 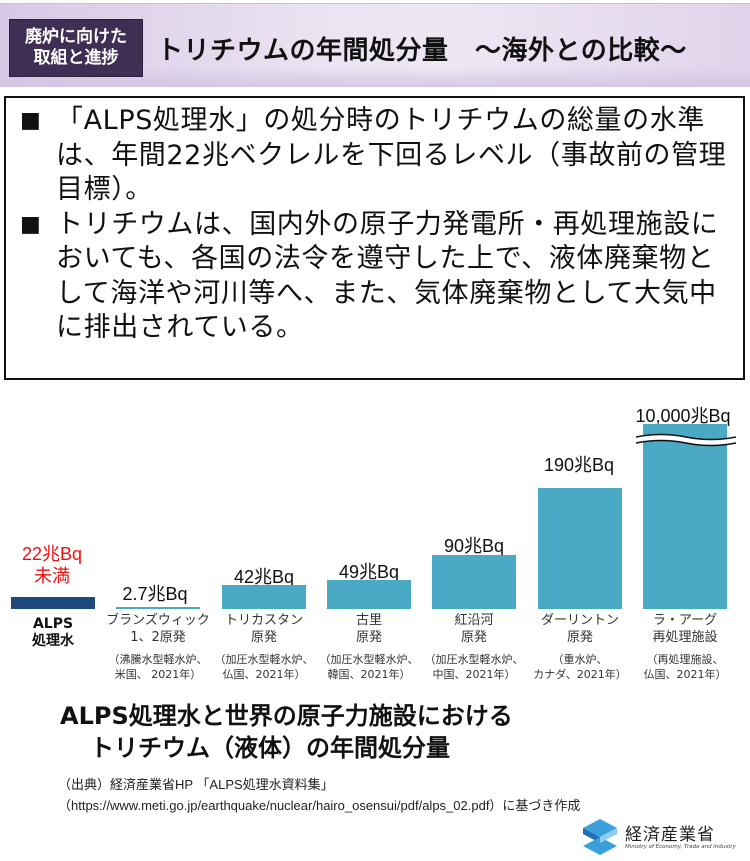 I want to click on header-band: 廃炉に向けた 取組と進捗 トリチウムの年間処分量 ～海外との比較～, so click(x=375, y=45).